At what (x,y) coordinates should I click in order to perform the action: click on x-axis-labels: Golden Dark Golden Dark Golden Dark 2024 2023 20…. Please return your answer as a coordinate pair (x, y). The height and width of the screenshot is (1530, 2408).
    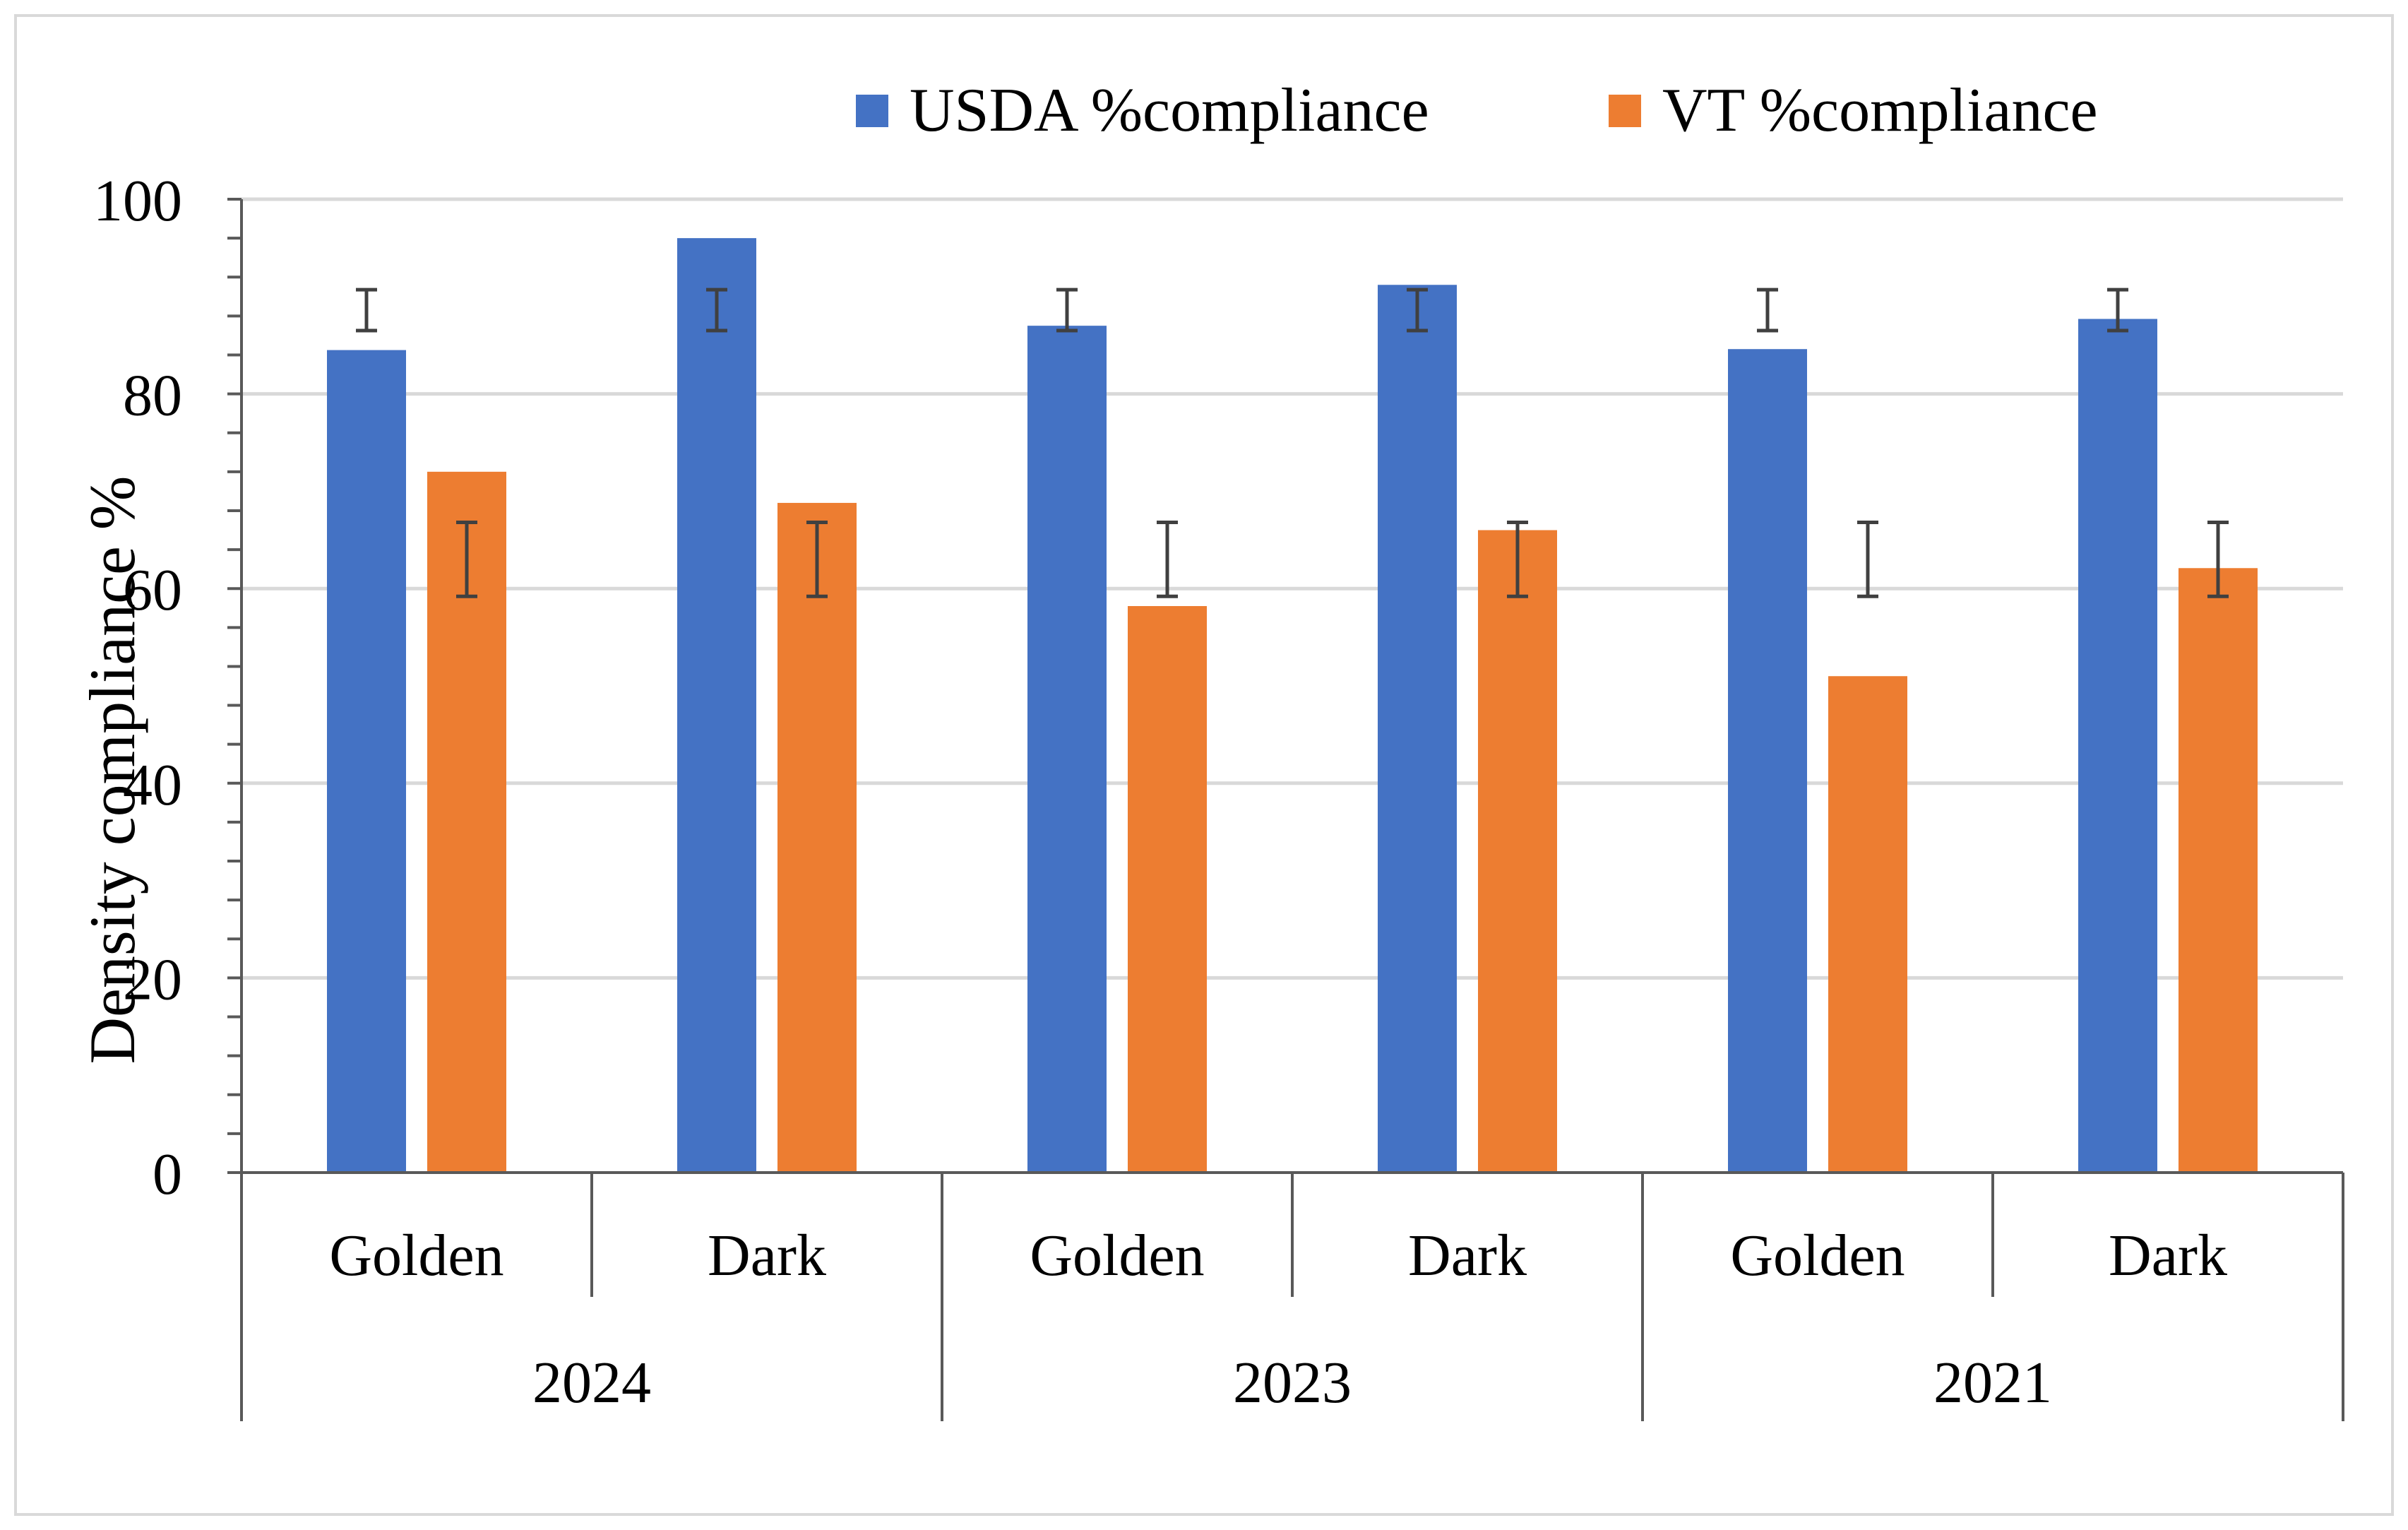
    Looking at the image, I should click on (1278, 1319).